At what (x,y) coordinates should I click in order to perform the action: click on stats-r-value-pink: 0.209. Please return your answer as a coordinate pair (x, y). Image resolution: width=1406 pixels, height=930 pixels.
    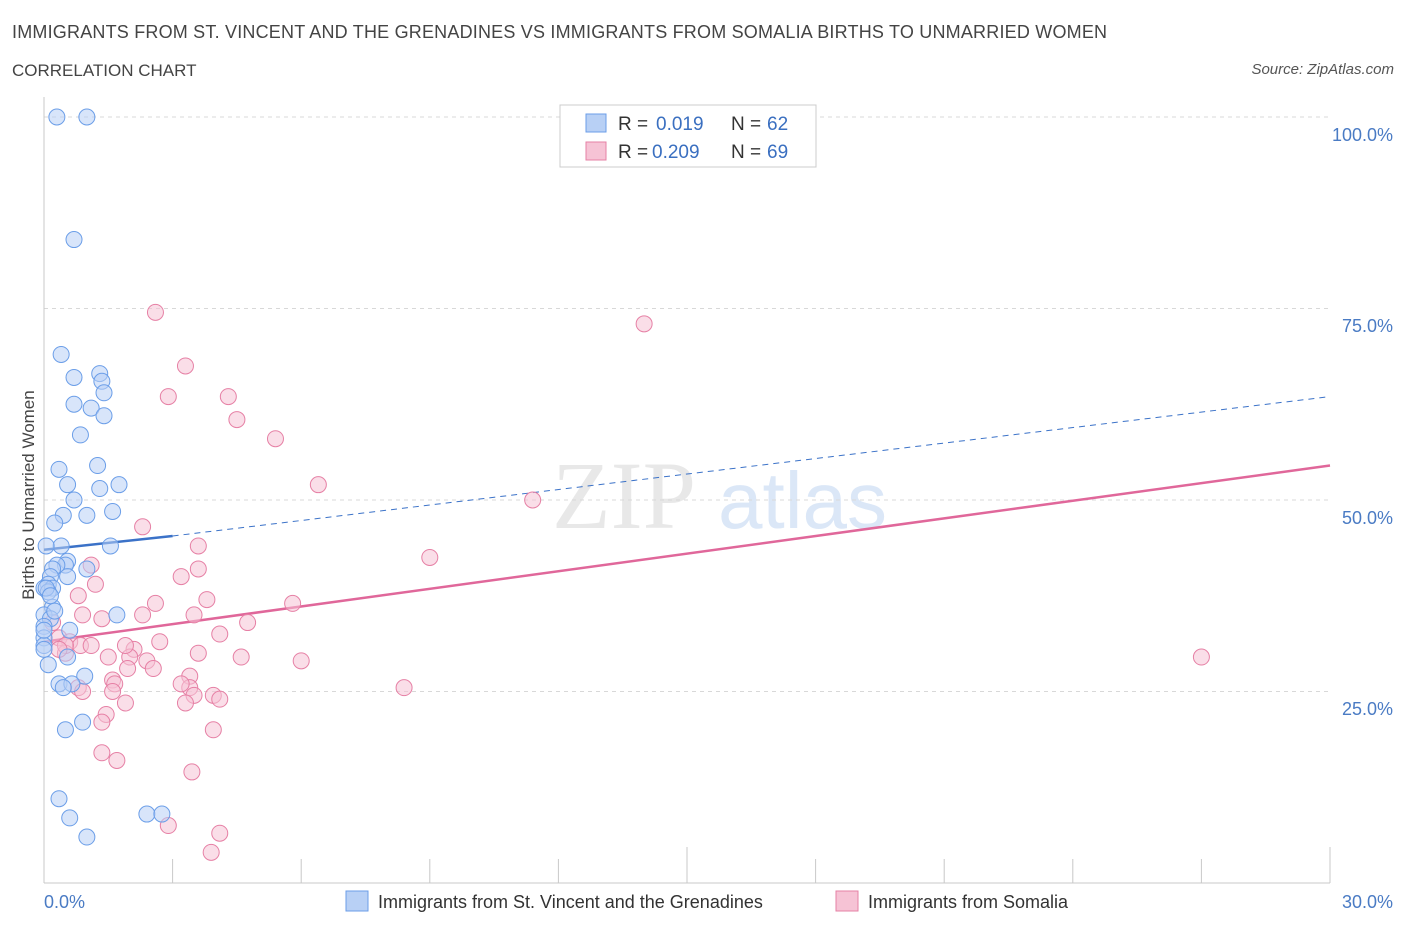
    Looking at the image, I should click on (676, 152).